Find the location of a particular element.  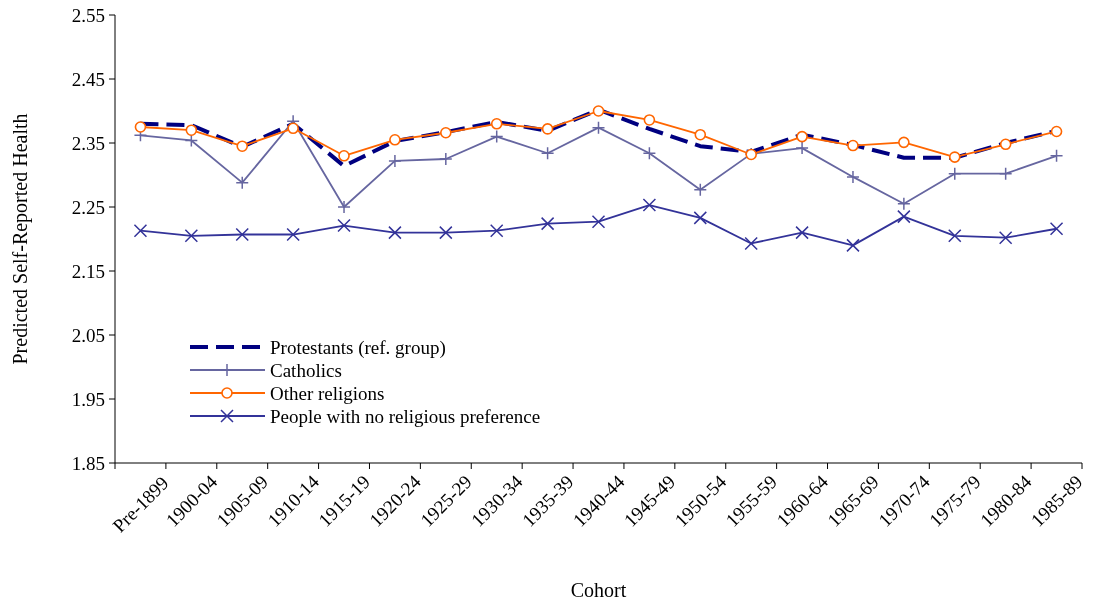

y-tick-label: 2.25 is located at coordinates (88, 207).